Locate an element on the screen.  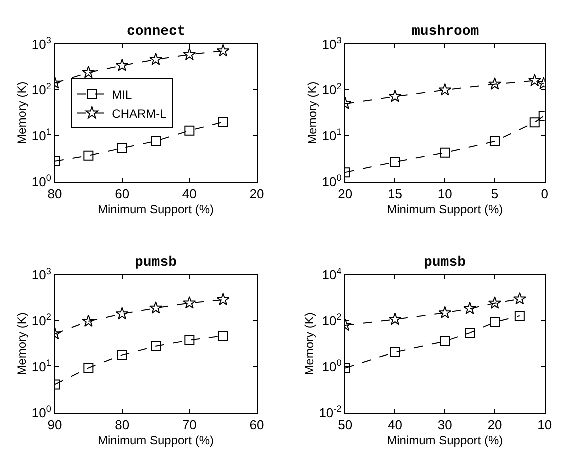
chart-title: connect is located at coordinates (156, 32).